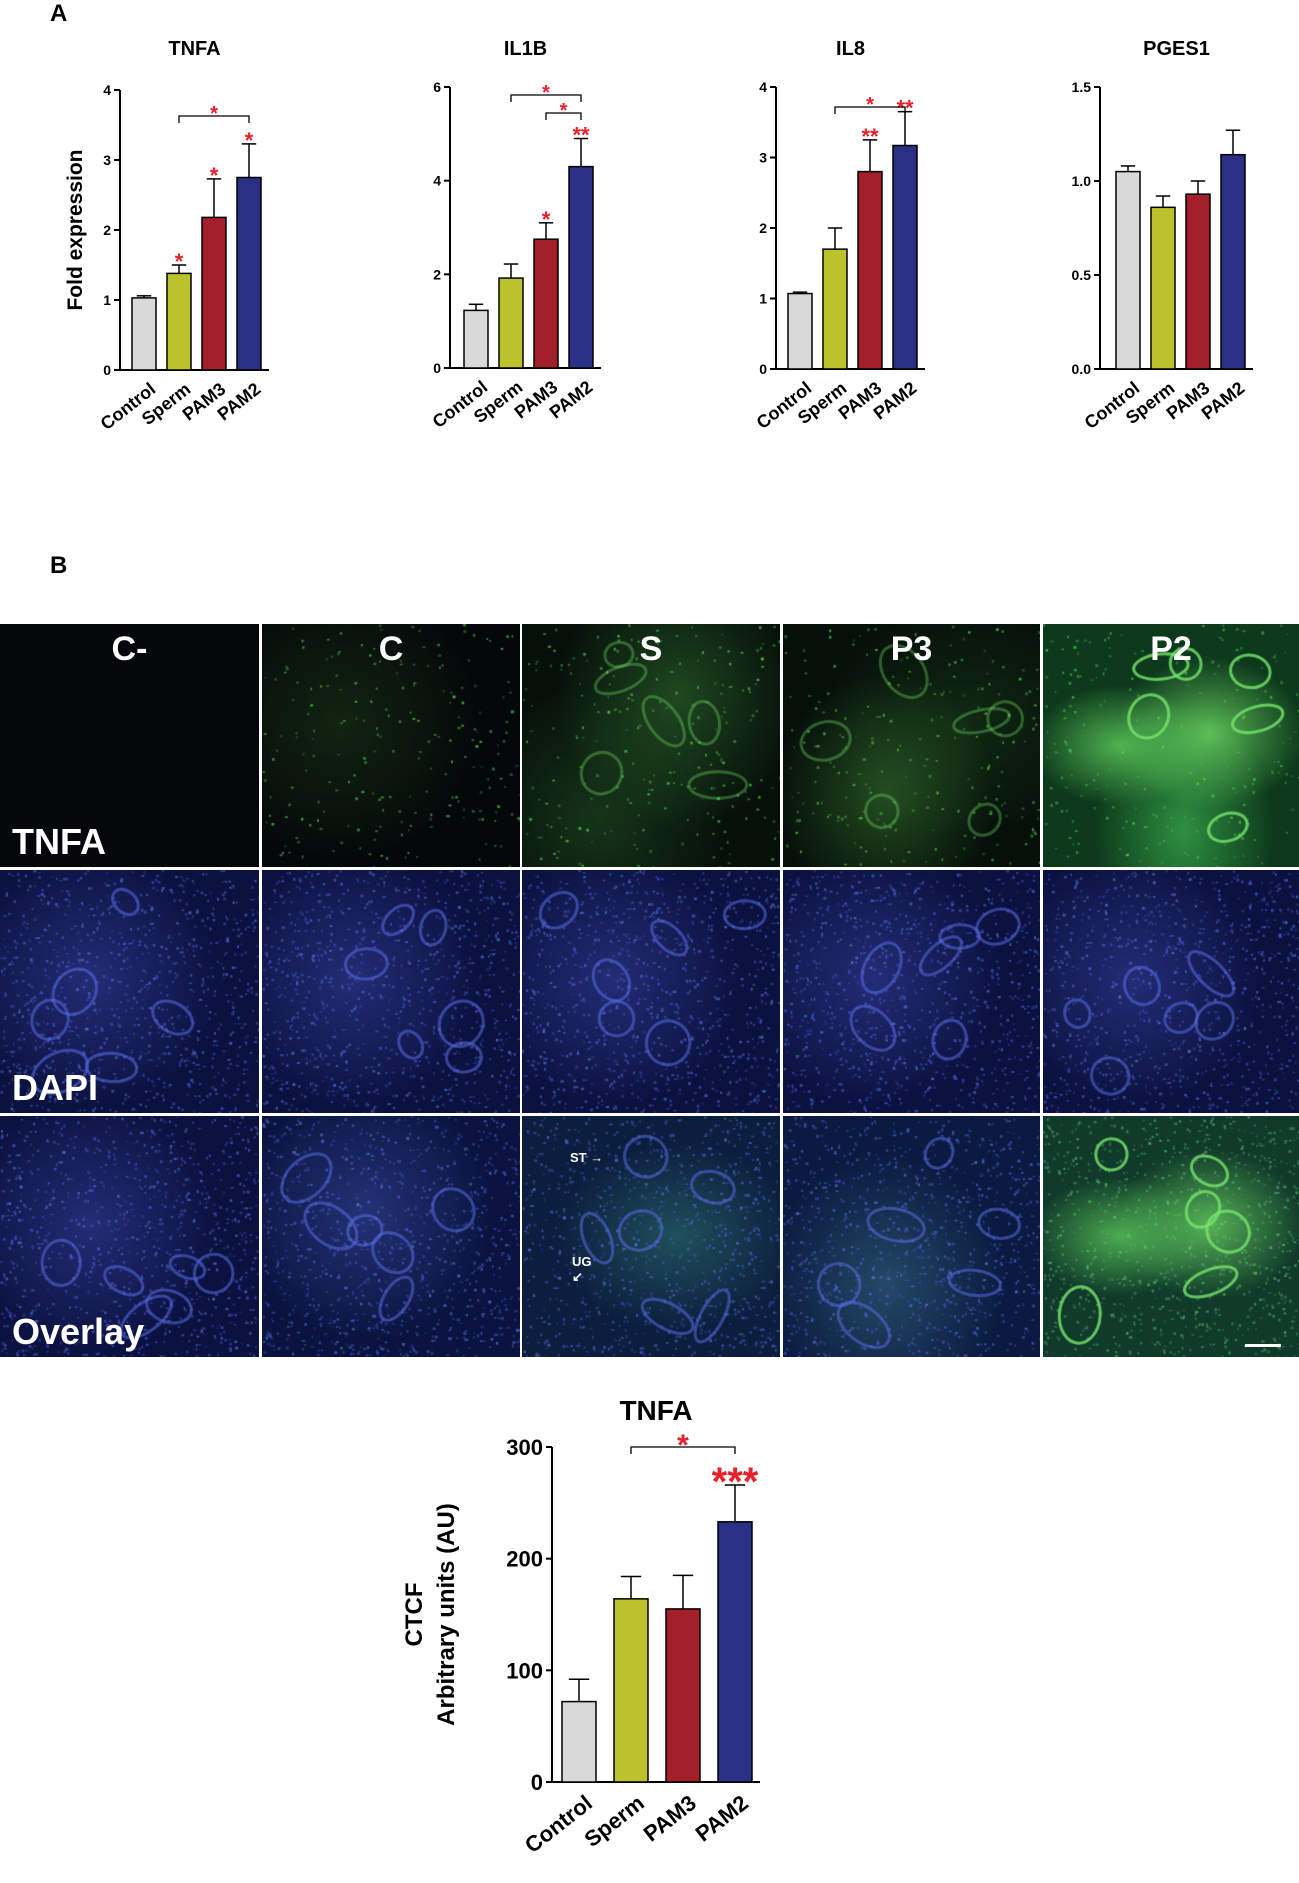 The width and height of the screenshot is (1299, 1883). I want to click on chart1-bar-pam3, so click(214, 293).